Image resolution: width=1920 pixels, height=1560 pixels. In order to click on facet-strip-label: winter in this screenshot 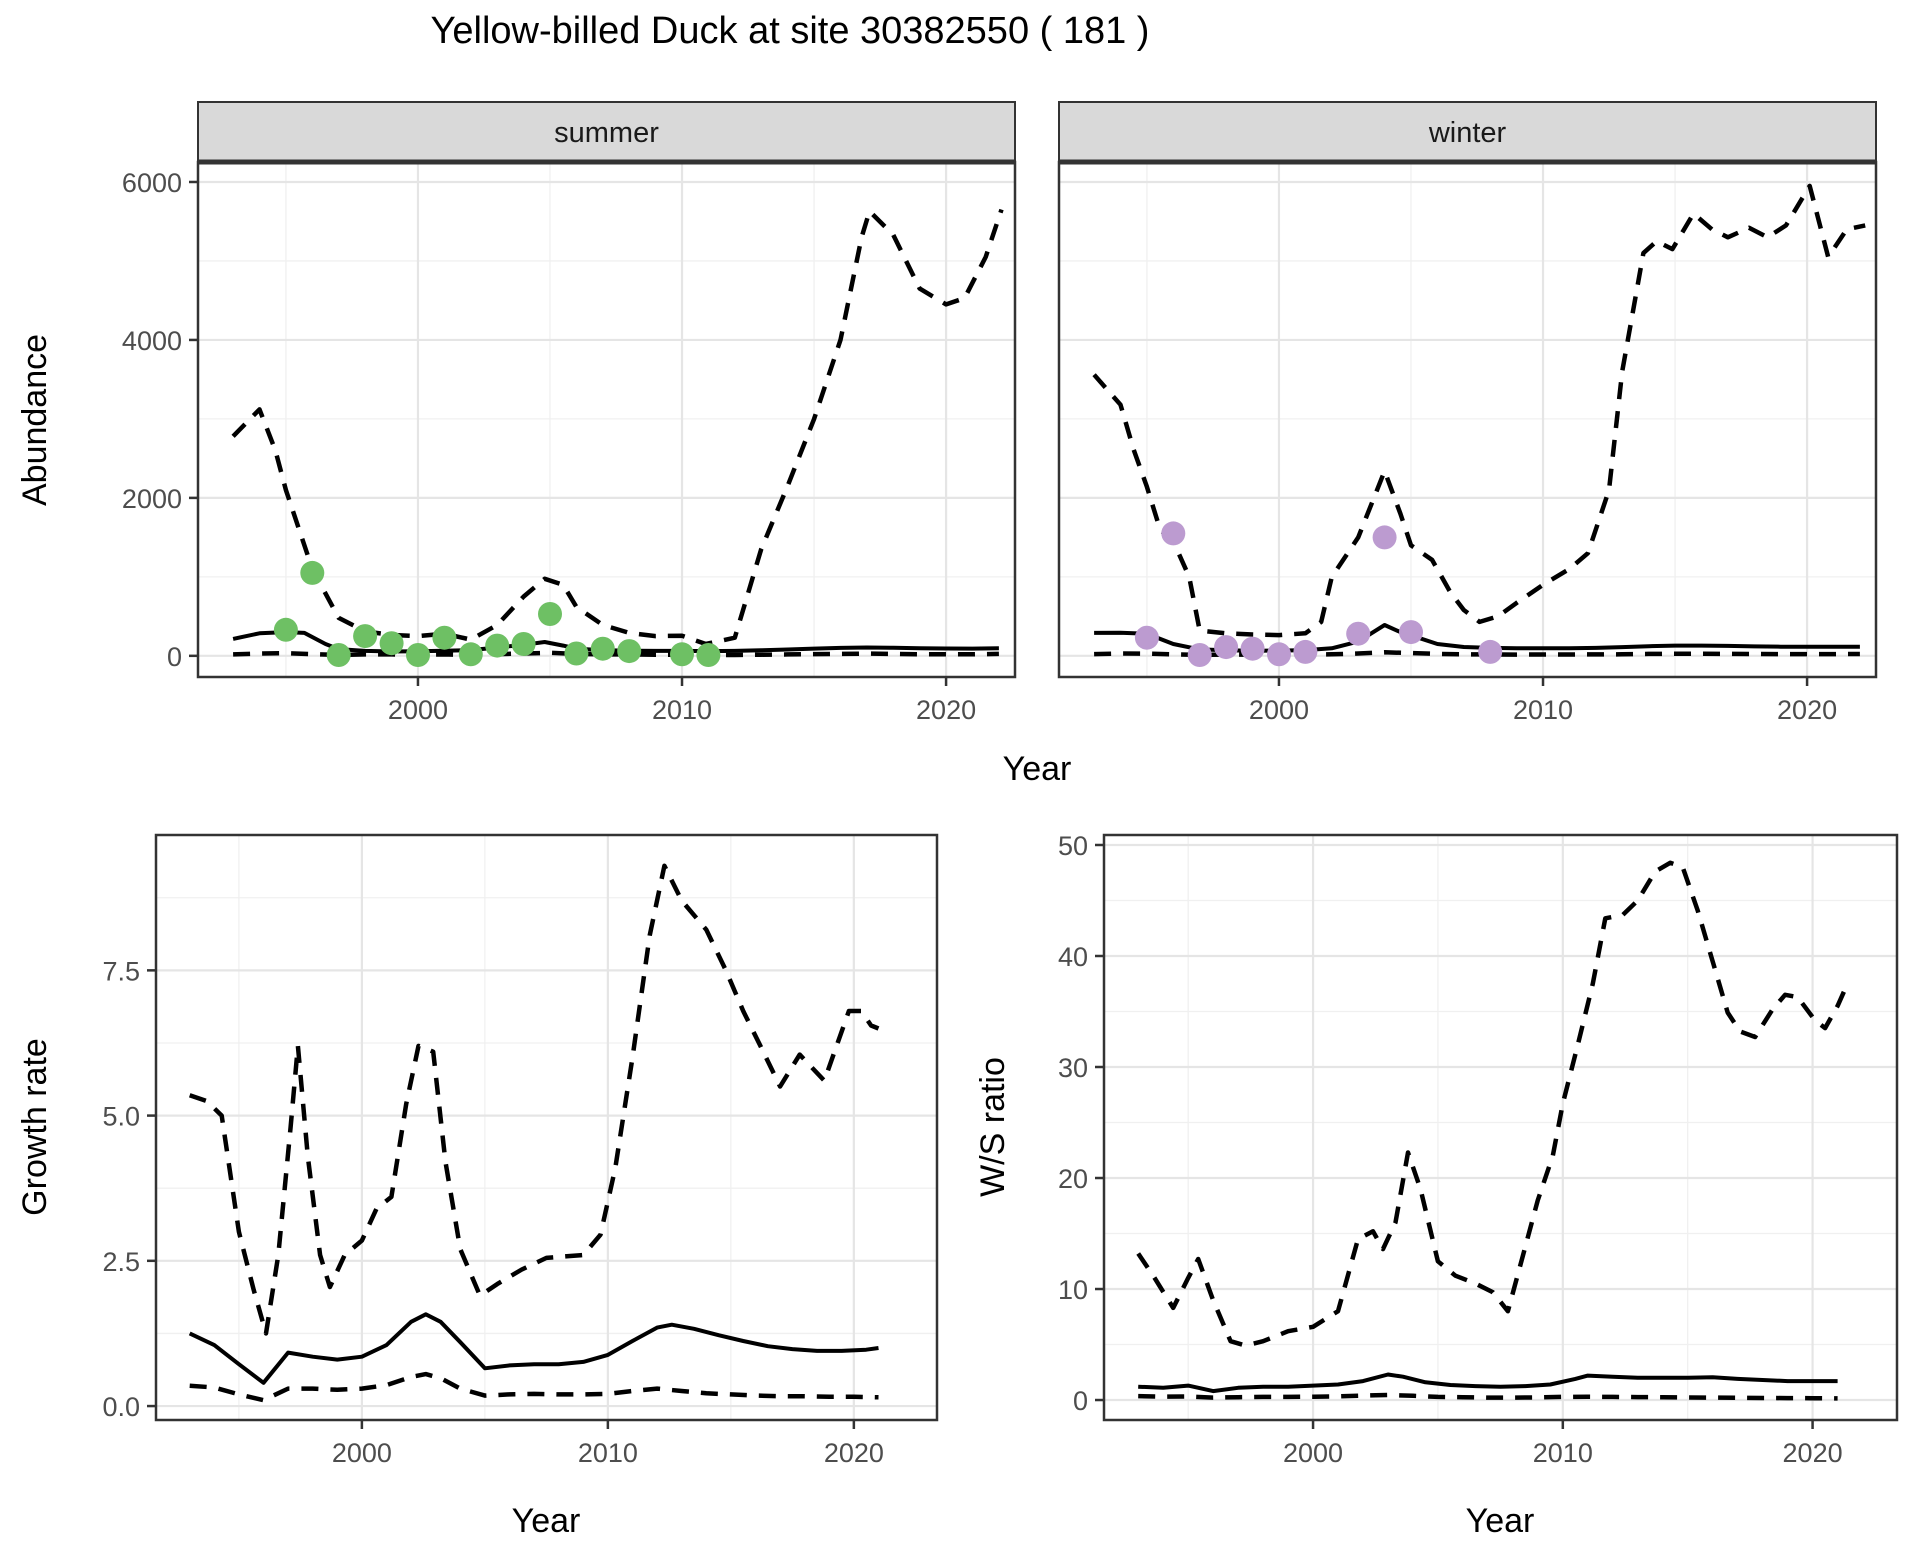, I will do `click(1467, 133)`.